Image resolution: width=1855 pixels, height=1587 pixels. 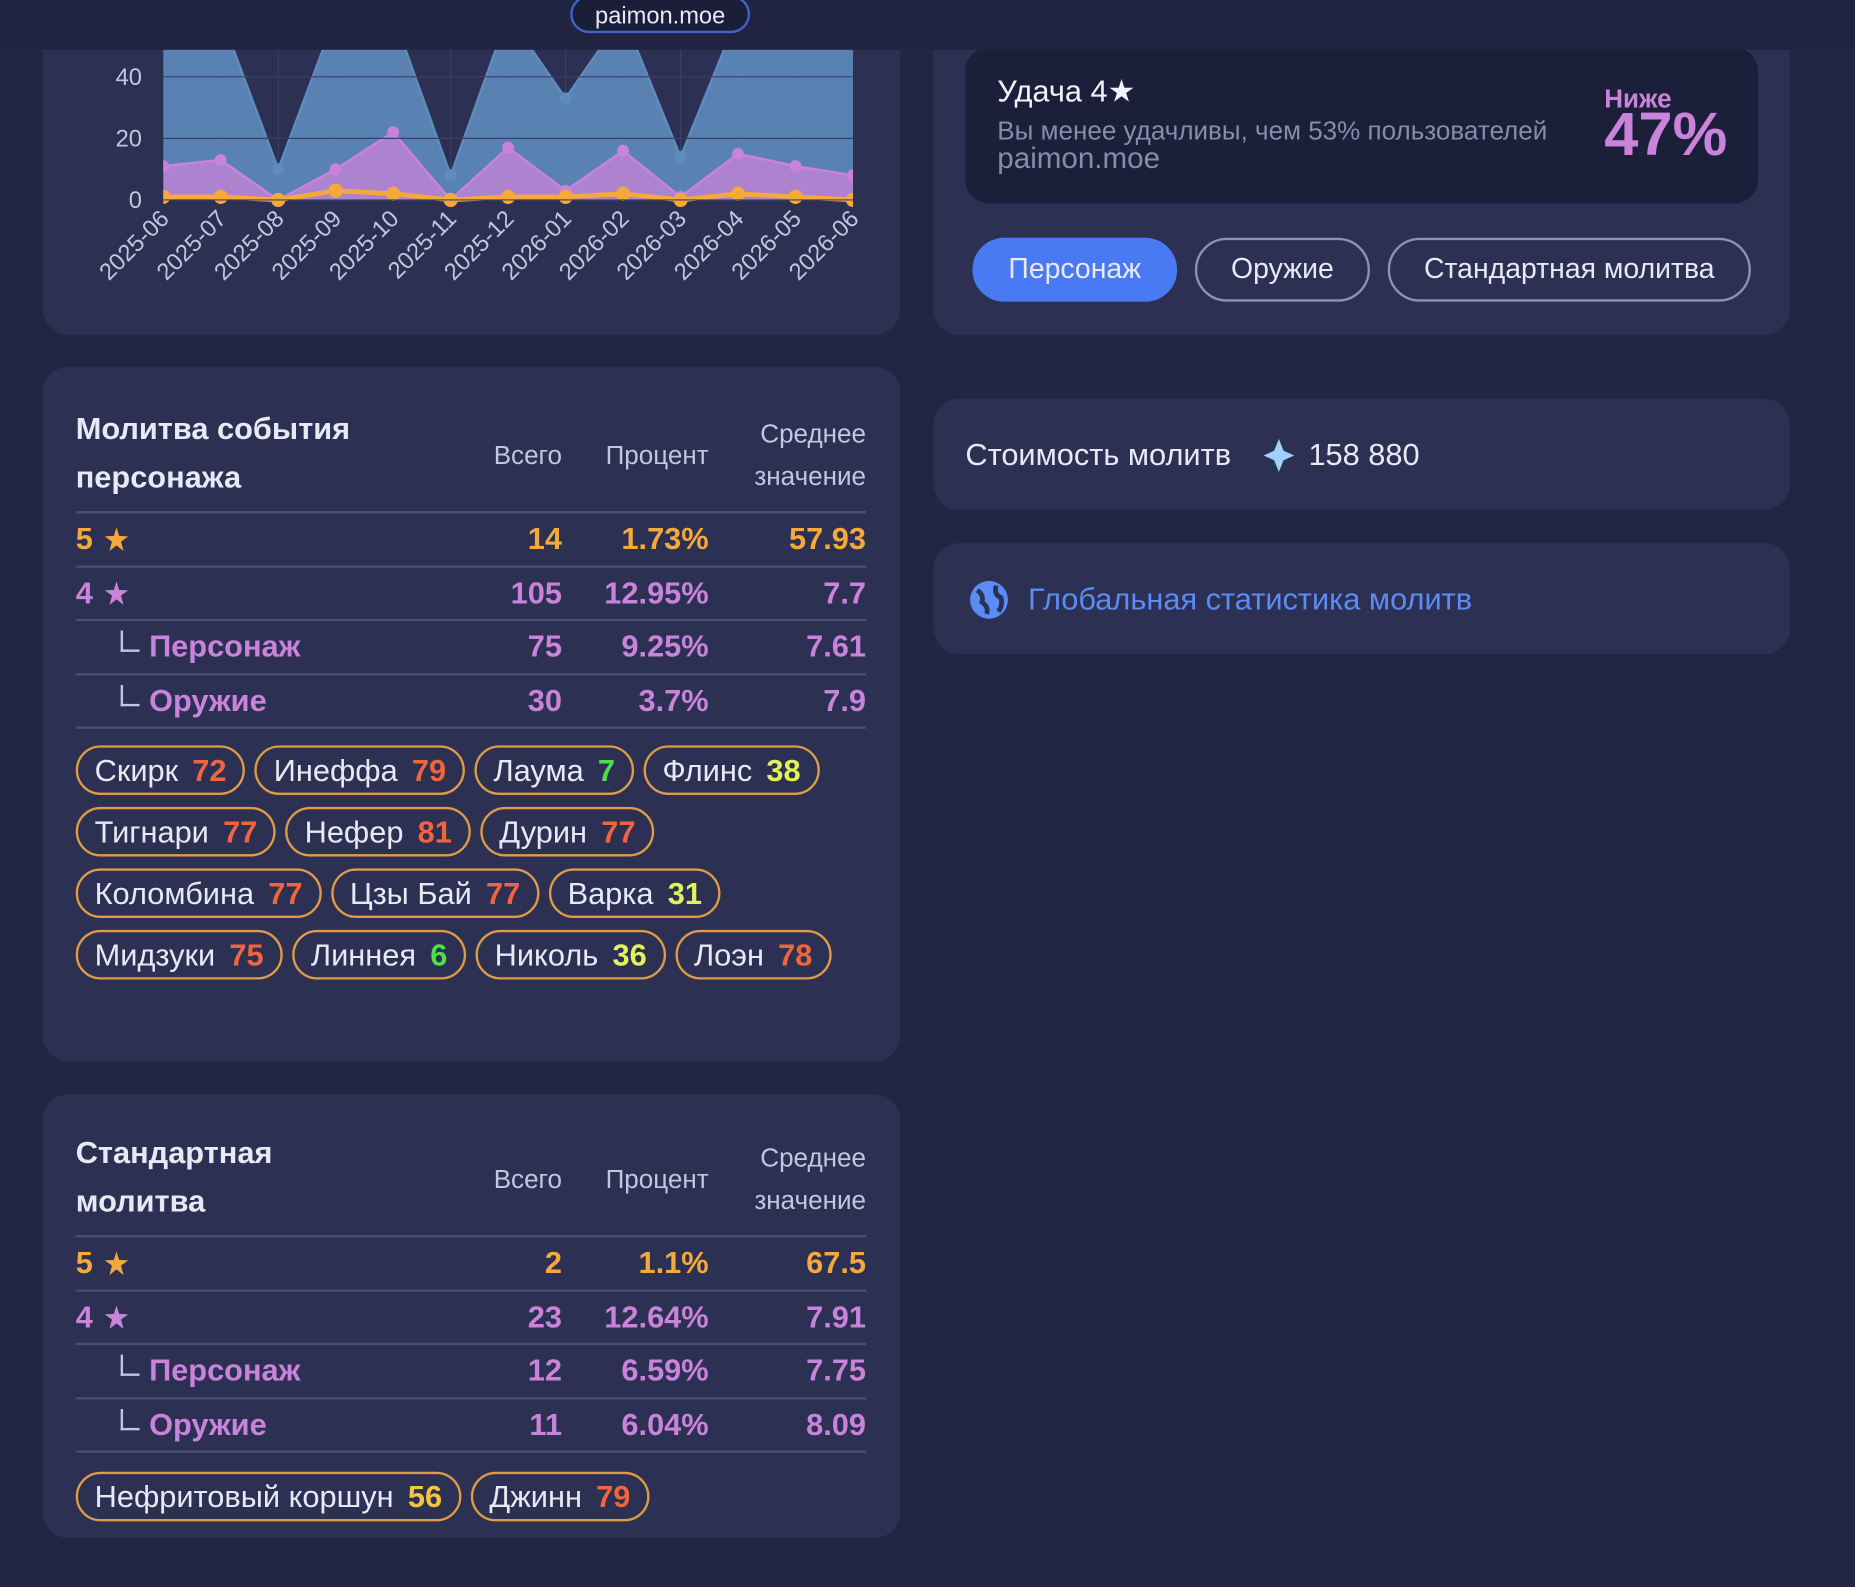 I want to click on cost-value: 158 880, so click(x=1364, y=454).